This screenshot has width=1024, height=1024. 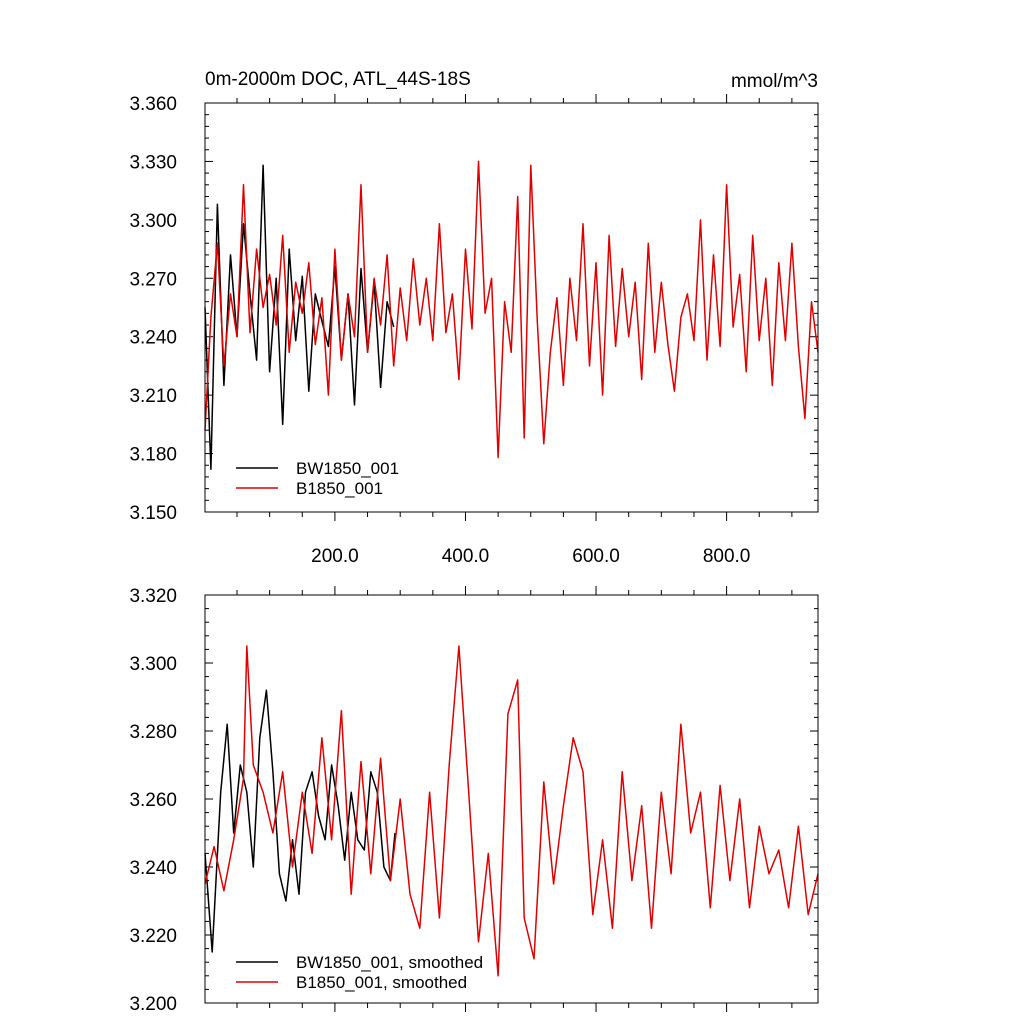 What do you see at coordinates (727, 556) in the screenshot?
I see `x-tick-label: 800.0` at bounding box center [727, 556].